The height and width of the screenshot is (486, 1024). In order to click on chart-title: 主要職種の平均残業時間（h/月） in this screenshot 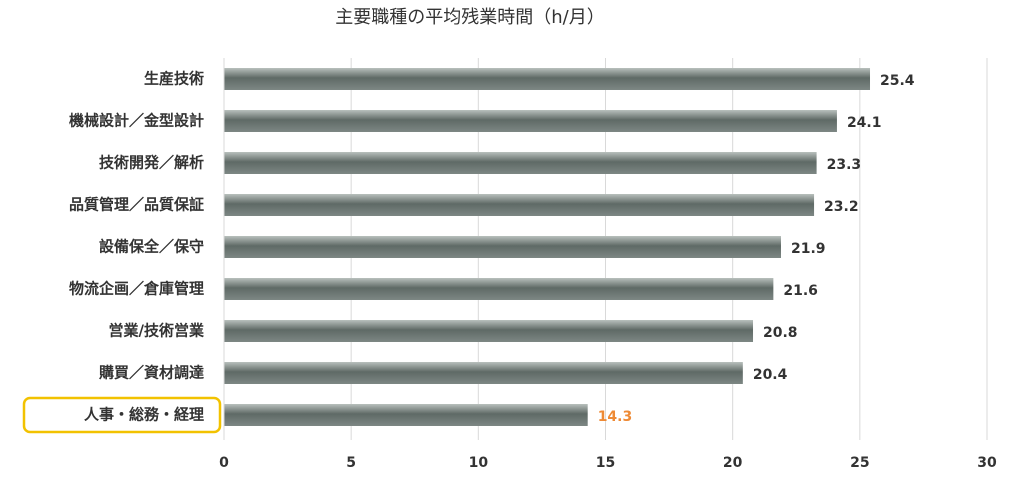, I will do `click(469, 17)`.